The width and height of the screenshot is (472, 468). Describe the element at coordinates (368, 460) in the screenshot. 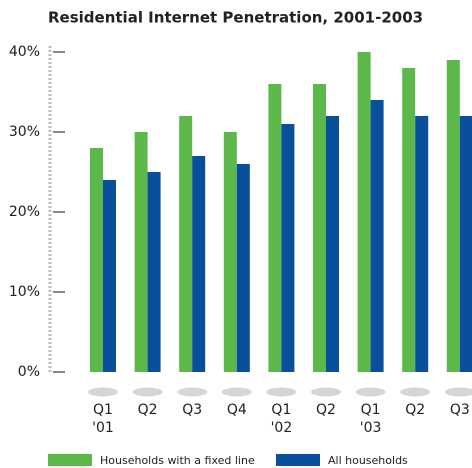

I see `legend-label: All households` at that location.